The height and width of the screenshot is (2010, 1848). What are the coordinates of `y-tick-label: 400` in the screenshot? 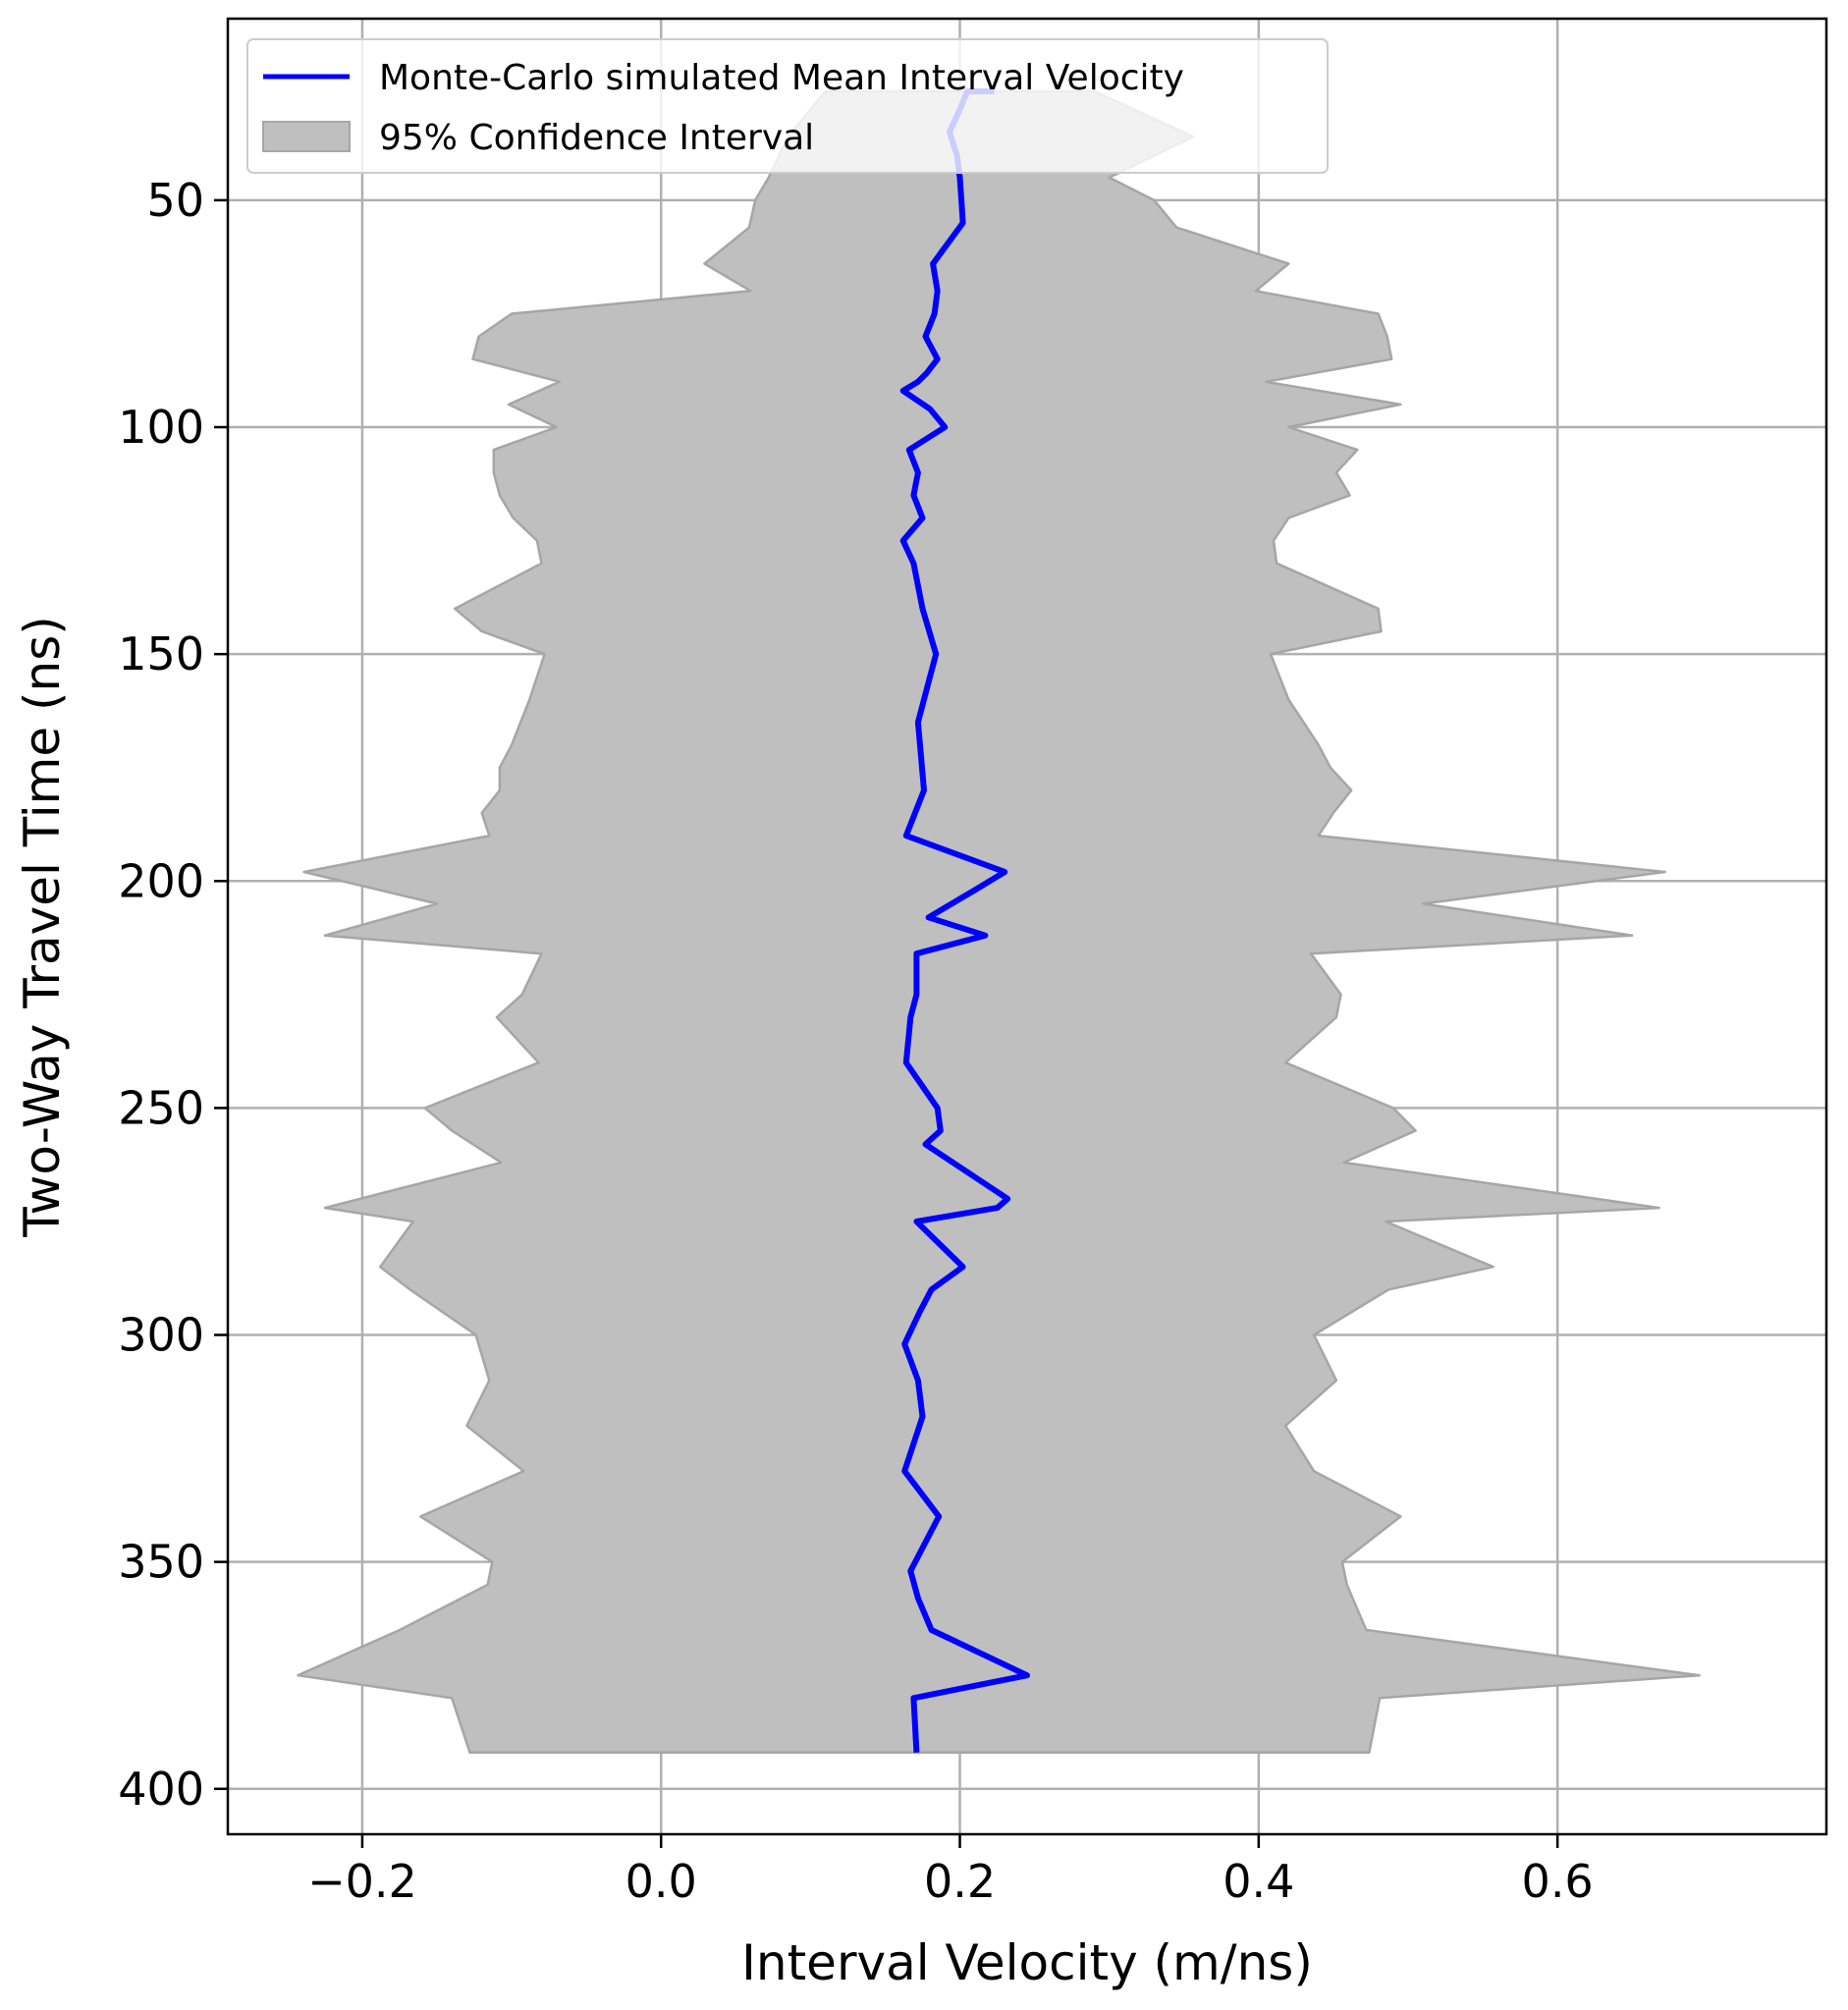 It's located at (161, 1790).